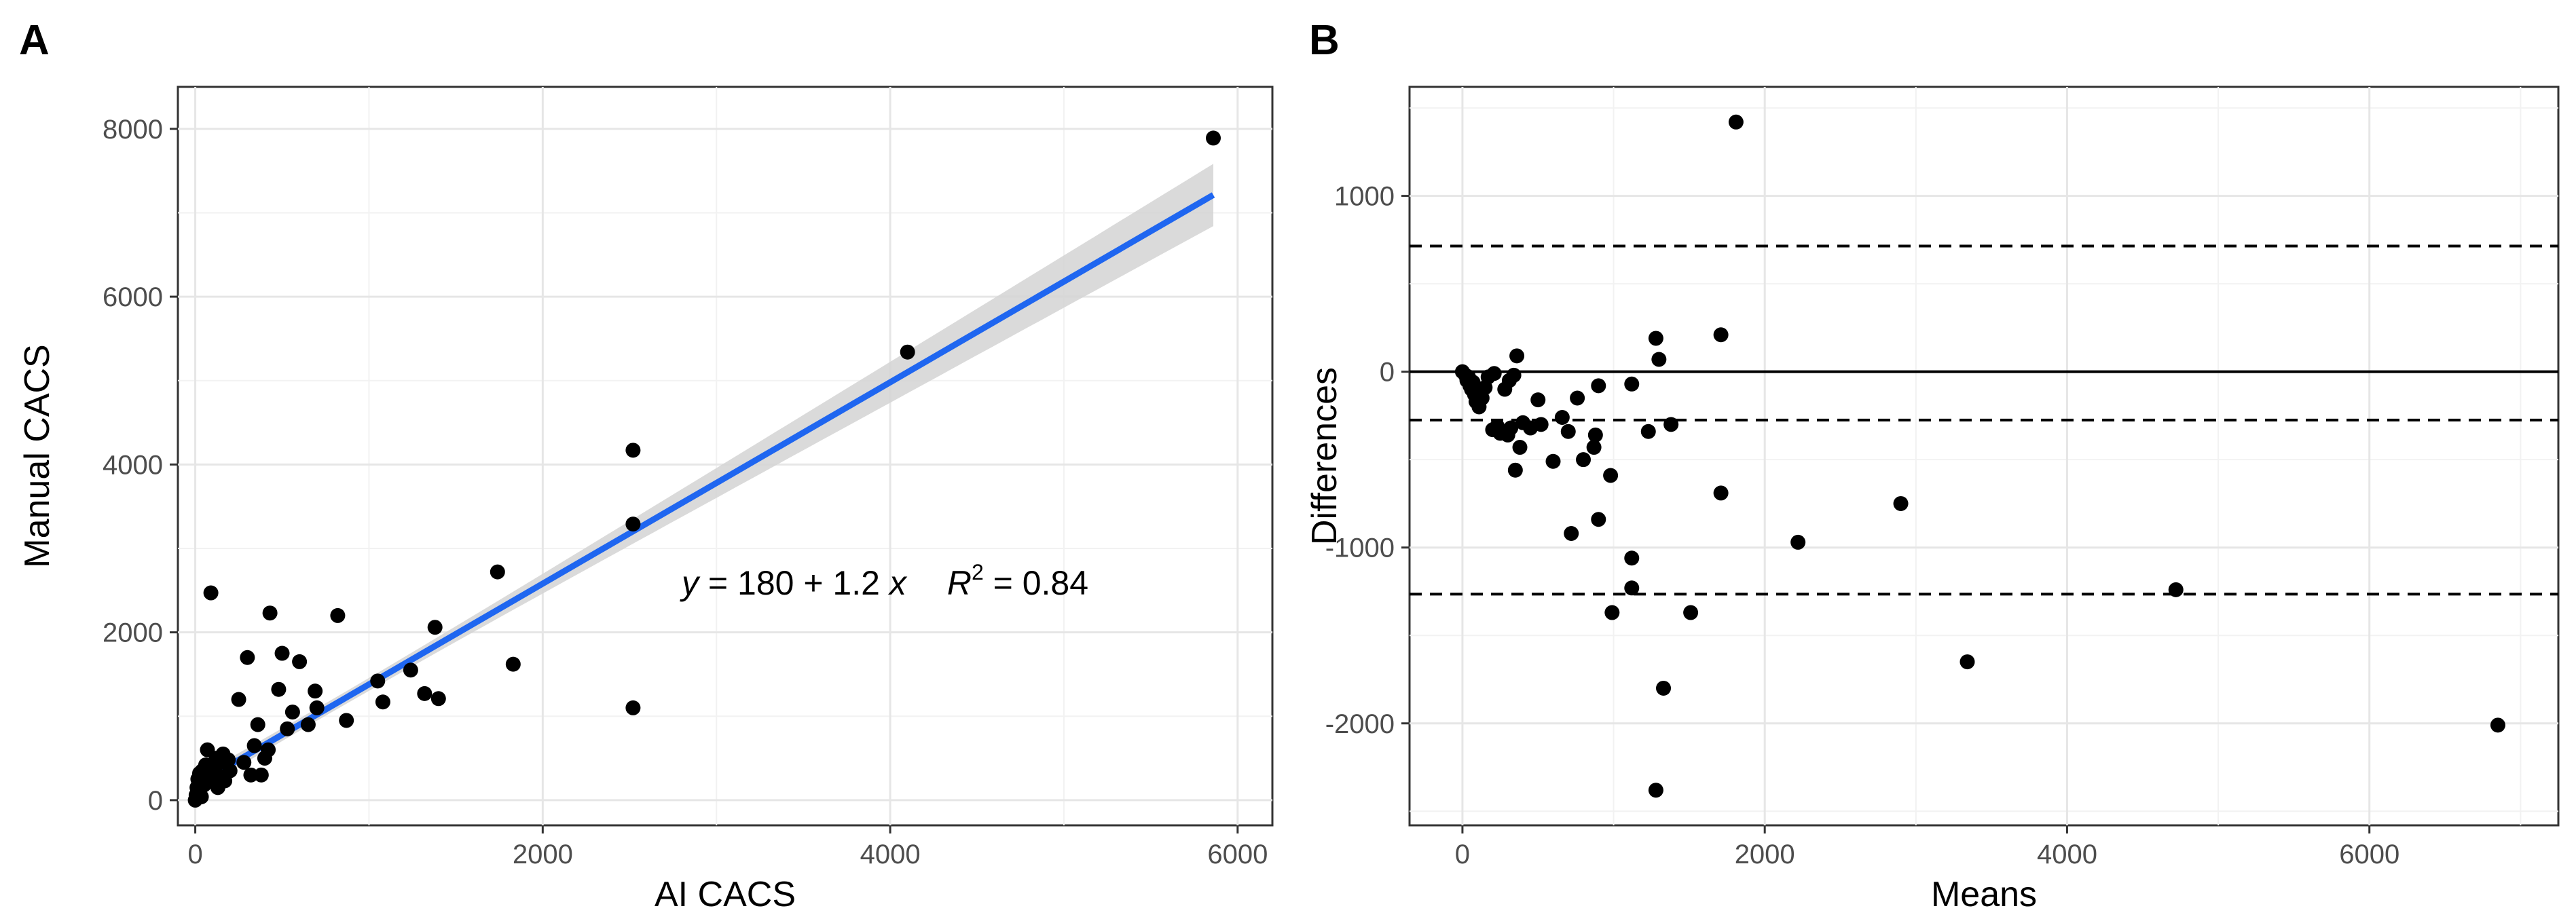 The image size is (2576, 919). I want to click on equation-y-variable: y, so click(690, 583).